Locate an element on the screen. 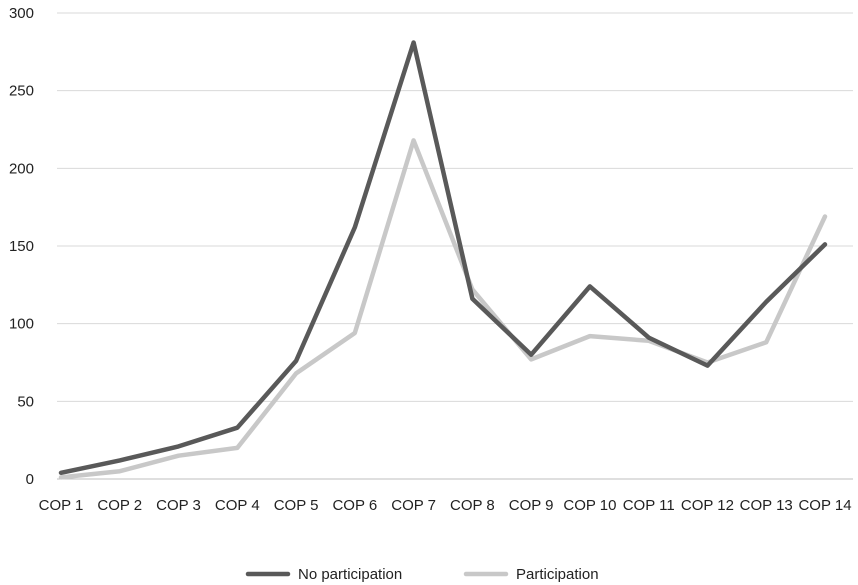 Image resolution: width=858 pixels, height=585 pixels. x-tick-label: COP 1 is located at coordinates (61, 505).